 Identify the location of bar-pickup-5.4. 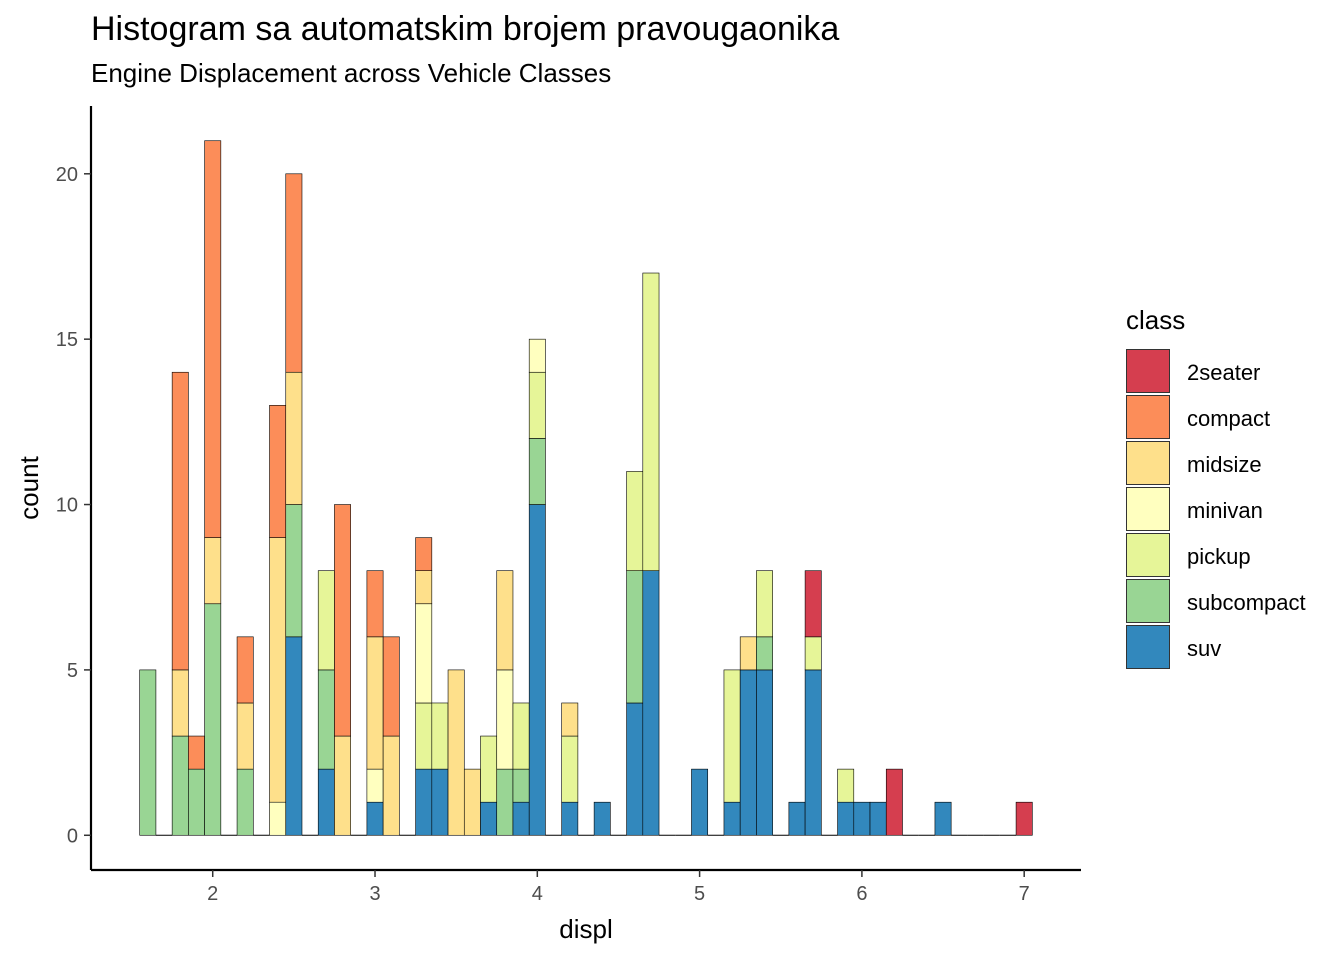
(764, 604).